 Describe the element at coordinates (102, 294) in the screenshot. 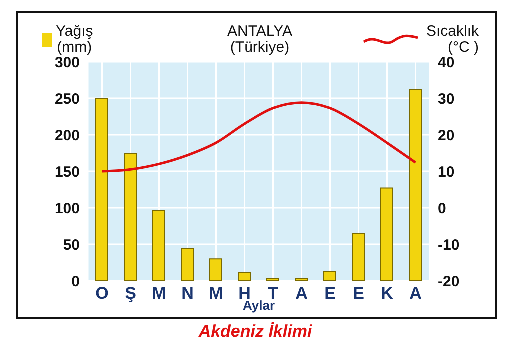

I see `x-tick-label: O` at that location.